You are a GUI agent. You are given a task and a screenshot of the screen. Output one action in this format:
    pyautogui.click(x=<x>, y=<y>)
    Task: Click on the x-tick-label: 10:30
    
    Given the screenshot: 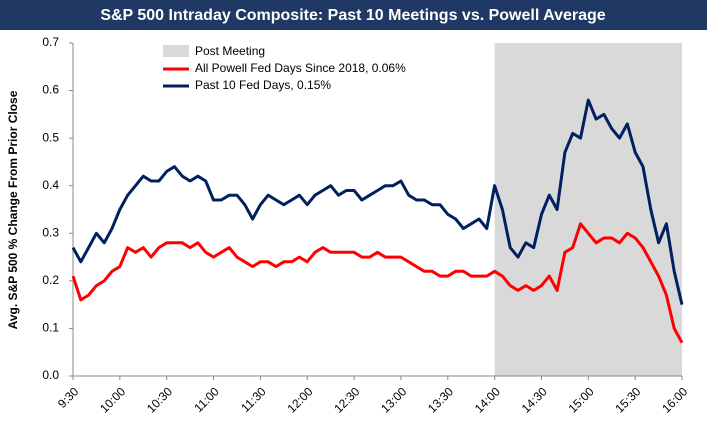 What is the action you would take?
    pyautogui.click(x=159, y=399)
    